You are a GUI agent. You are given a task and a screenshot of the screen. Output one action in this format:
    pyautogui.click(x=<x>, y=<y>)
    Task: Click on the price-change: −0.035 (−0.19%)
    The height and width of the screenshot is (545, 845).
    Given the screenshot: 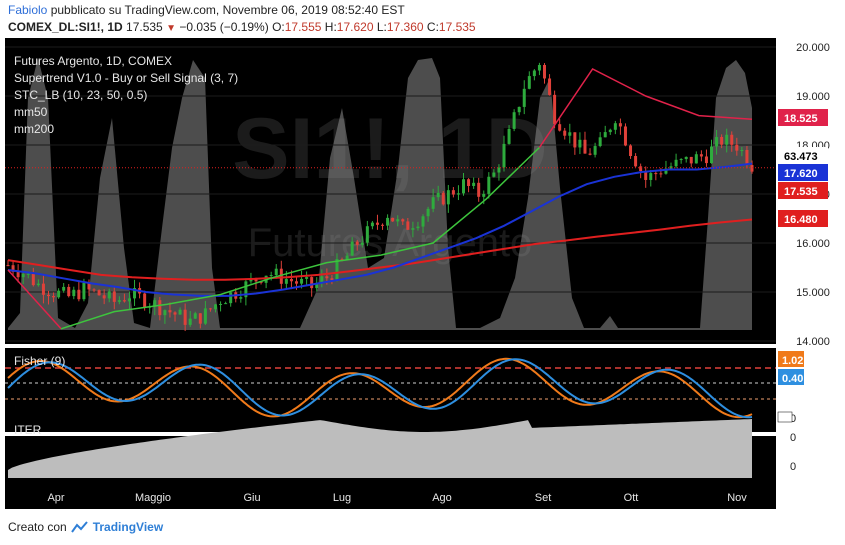 What is the action you would take?
    pyautogui.click(x=224, y=27)
    